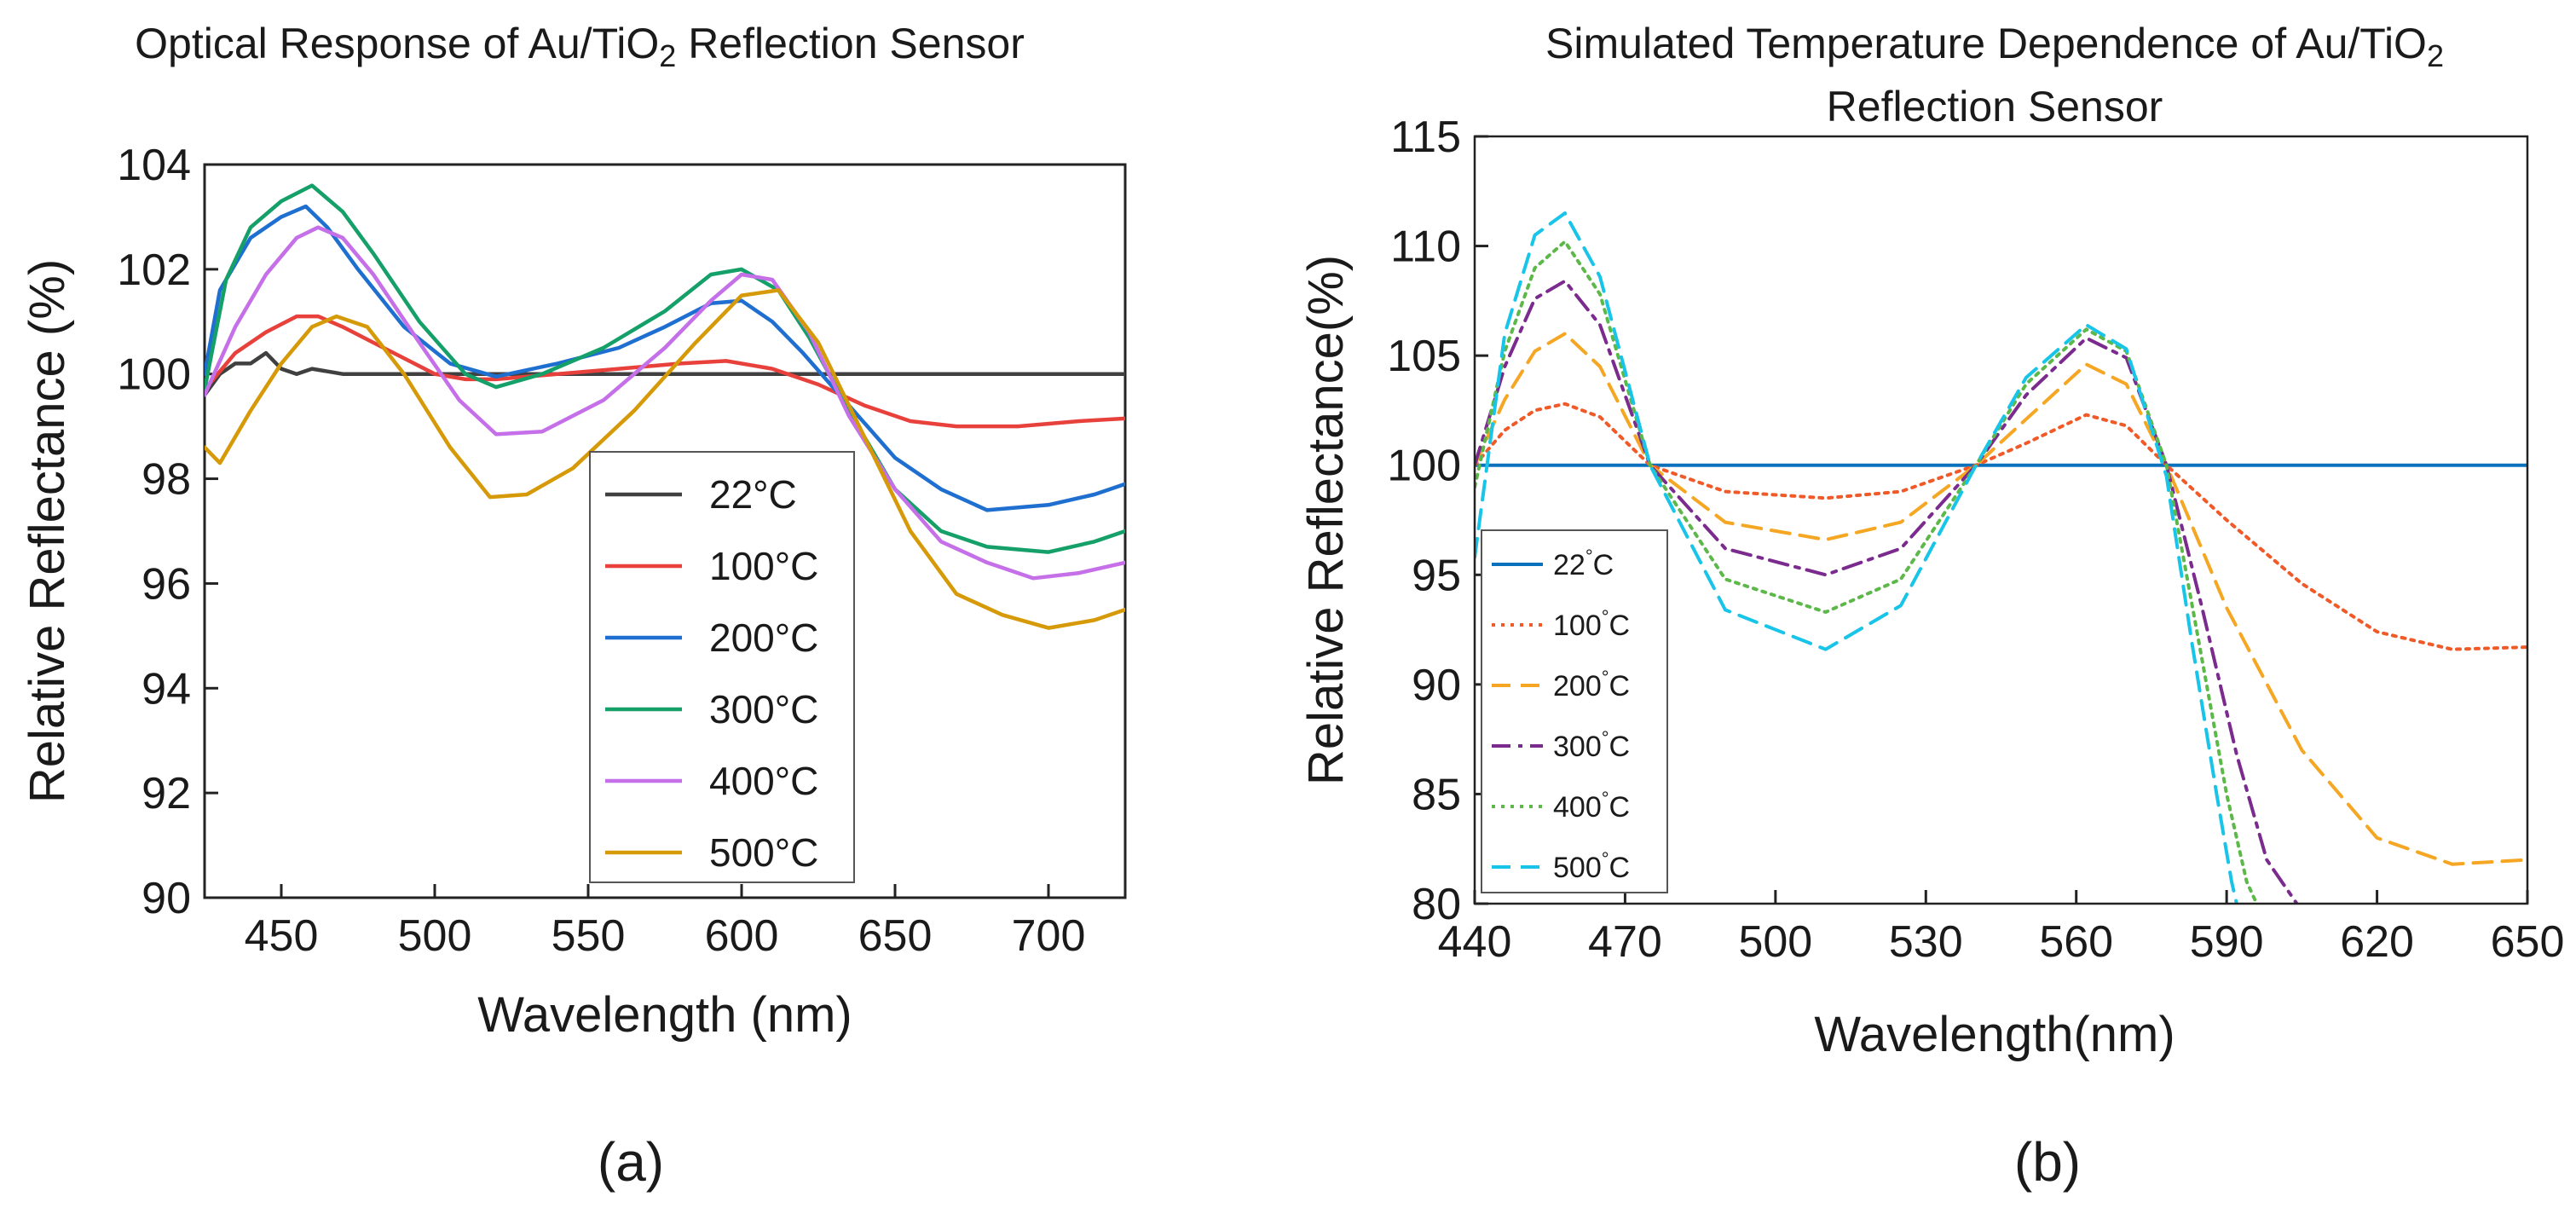 The image size is (2576, 1208). Describe the element at coordinates (1583, 563) in the screenshot. I see `chart-b-legend-label: 22°C` at that location.